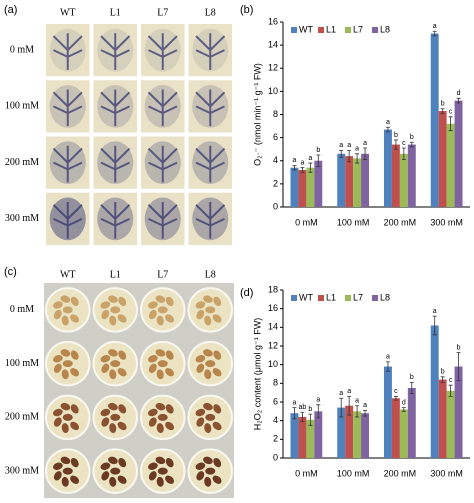  I want to click on column-label: L1, so click(115, 12).